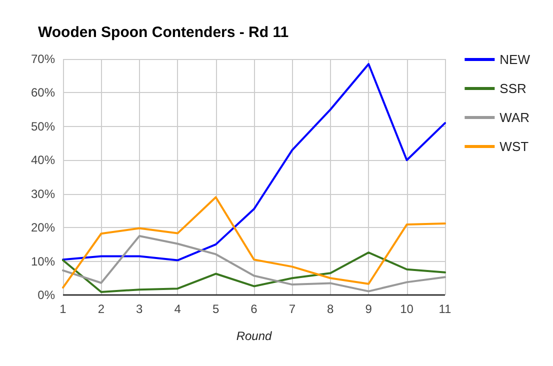 The width and height of the screenshot is (553, 366). Describe the element at coordinates (140, 309) in the screenshot. I see `x-tick-label: 3` at that location.